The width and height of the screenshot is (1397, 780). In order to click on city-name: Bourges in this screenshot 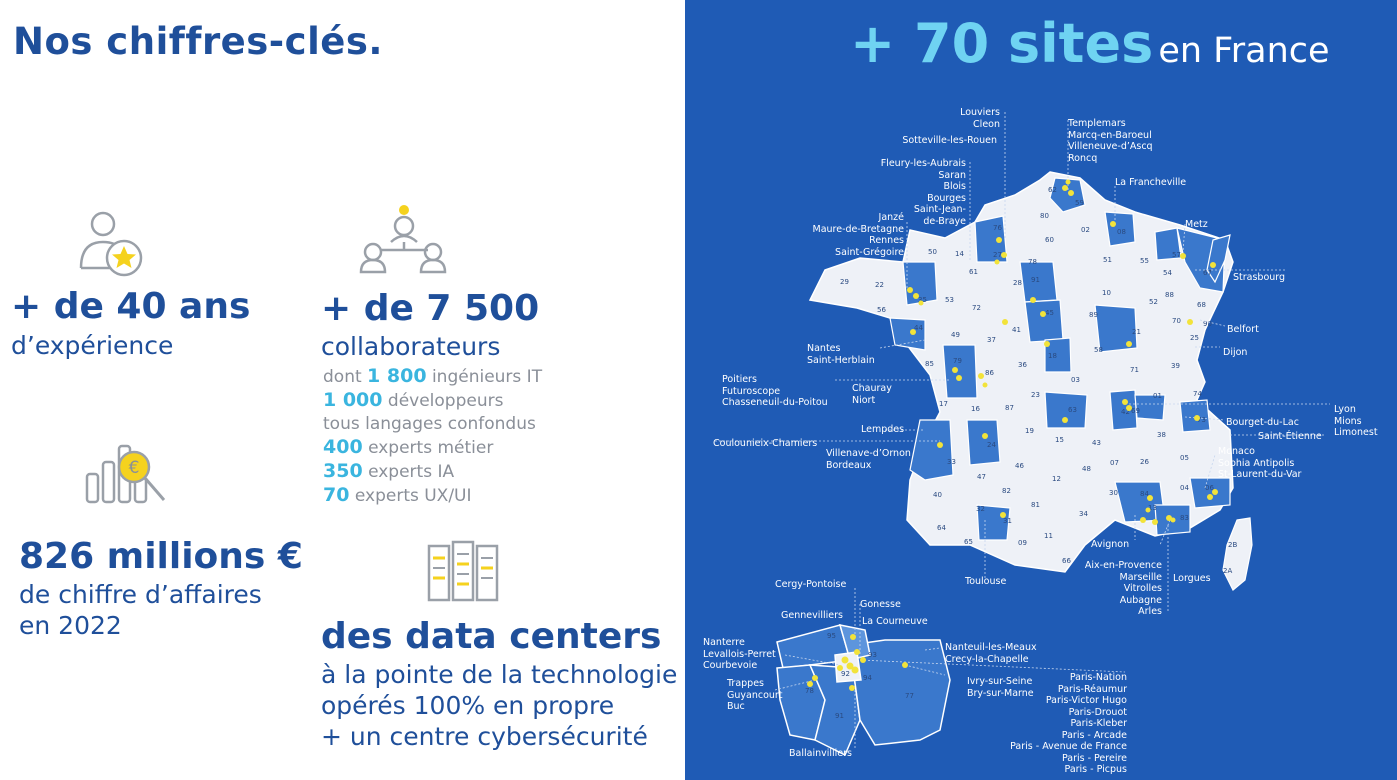, I will do `click(946, 198)`.